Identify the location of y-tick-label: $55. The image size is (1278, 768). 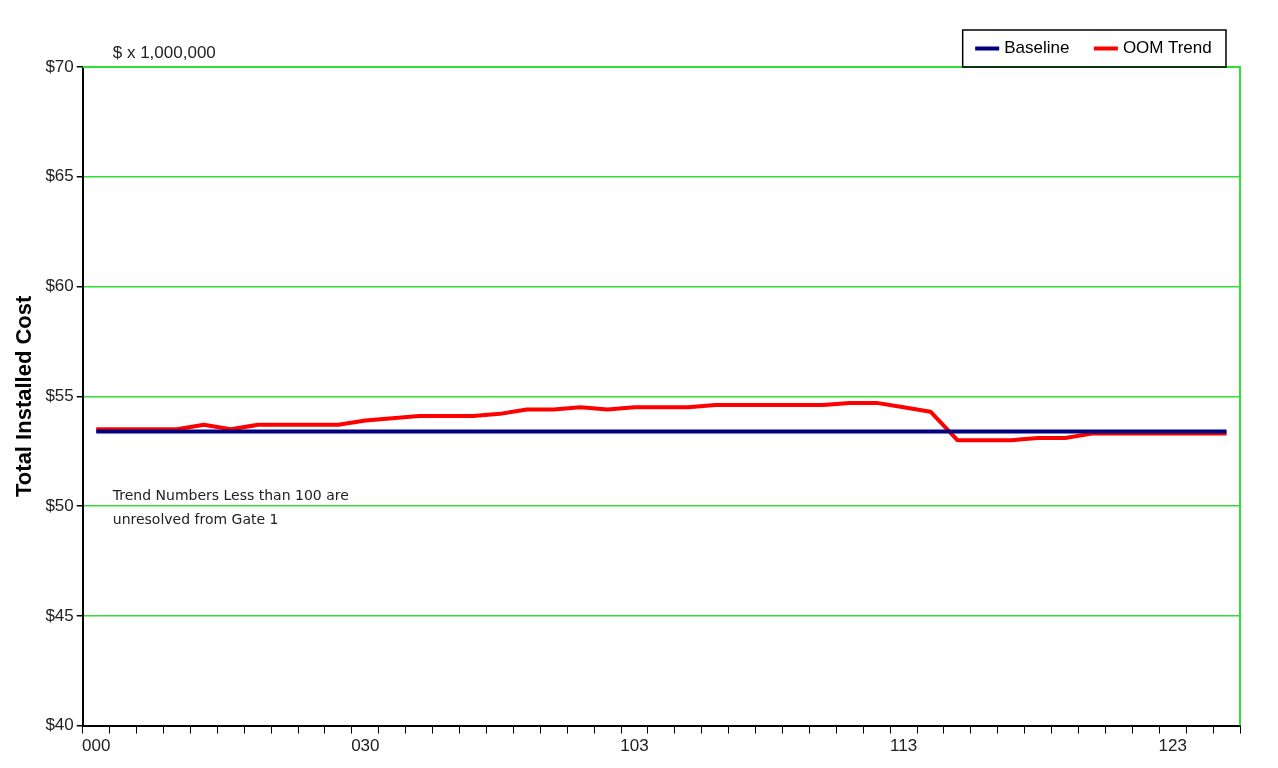
(59, 395).